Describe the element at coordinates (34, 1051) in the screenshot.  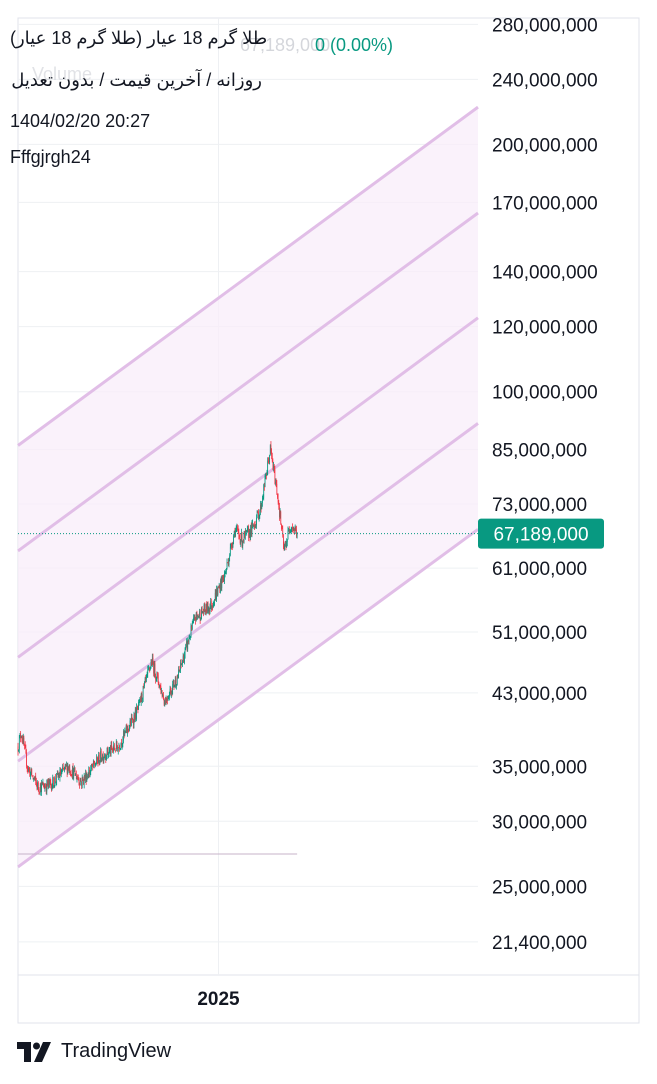
I see `tradingview-logo-icon` at that location.